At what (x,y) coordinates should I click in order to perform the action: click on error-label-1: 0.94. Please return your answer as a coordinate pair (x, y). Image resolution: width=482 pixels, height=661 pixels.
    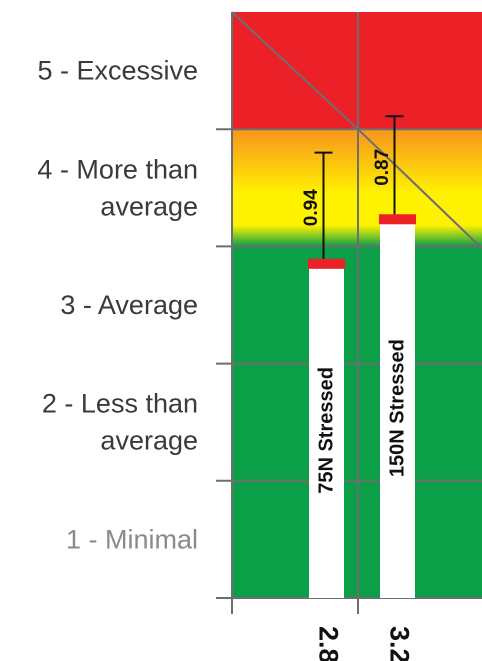
    Looking at the image, I should click on (311, 207).